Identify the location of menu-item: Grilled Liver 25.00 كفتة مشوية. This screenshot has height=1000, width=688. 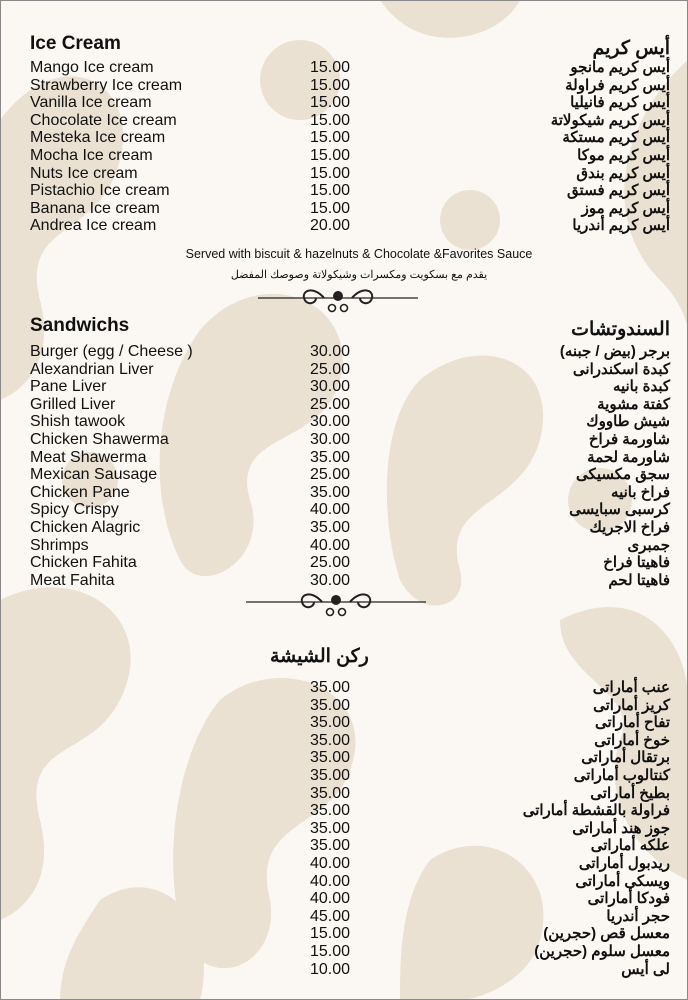
(350, 405).